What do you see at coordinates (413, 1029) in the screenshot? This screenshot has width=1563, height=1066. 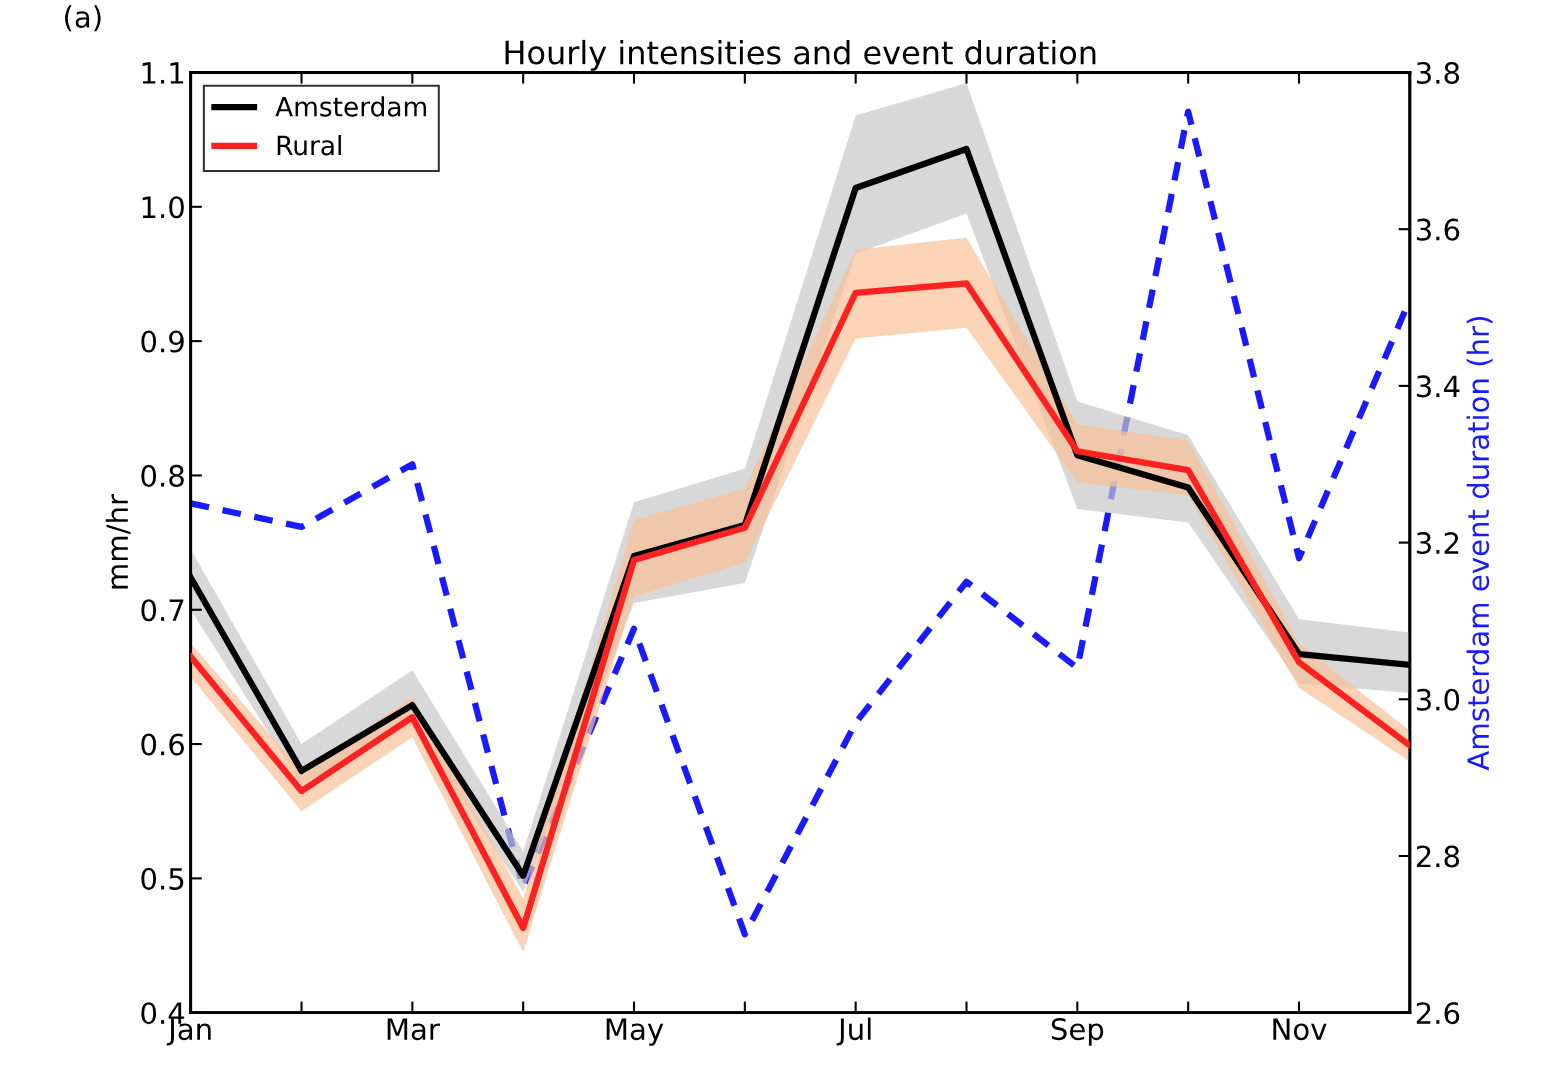 I see `x-tick-label: Mar` at bounding box center [413, 1029].